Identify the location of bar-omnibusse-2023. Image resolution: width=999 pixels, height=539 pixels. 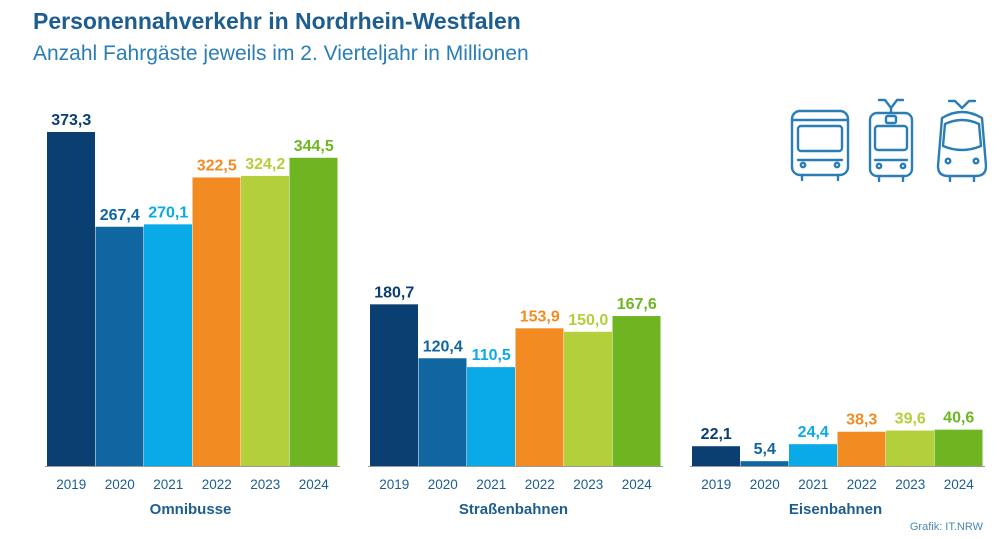
(265, 320).